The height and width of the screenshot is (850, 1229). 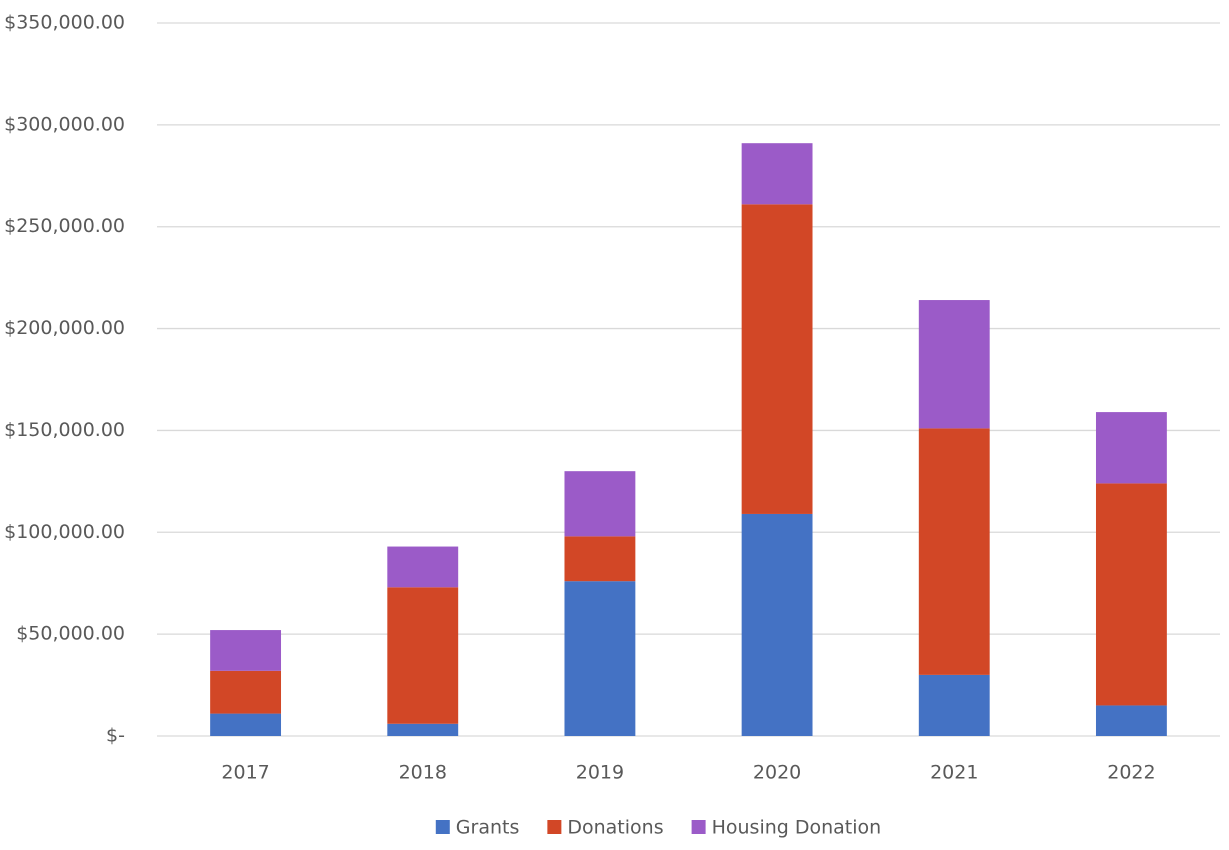 I want to click on x-tick-label: 2022, so click(x=1131, y=773).